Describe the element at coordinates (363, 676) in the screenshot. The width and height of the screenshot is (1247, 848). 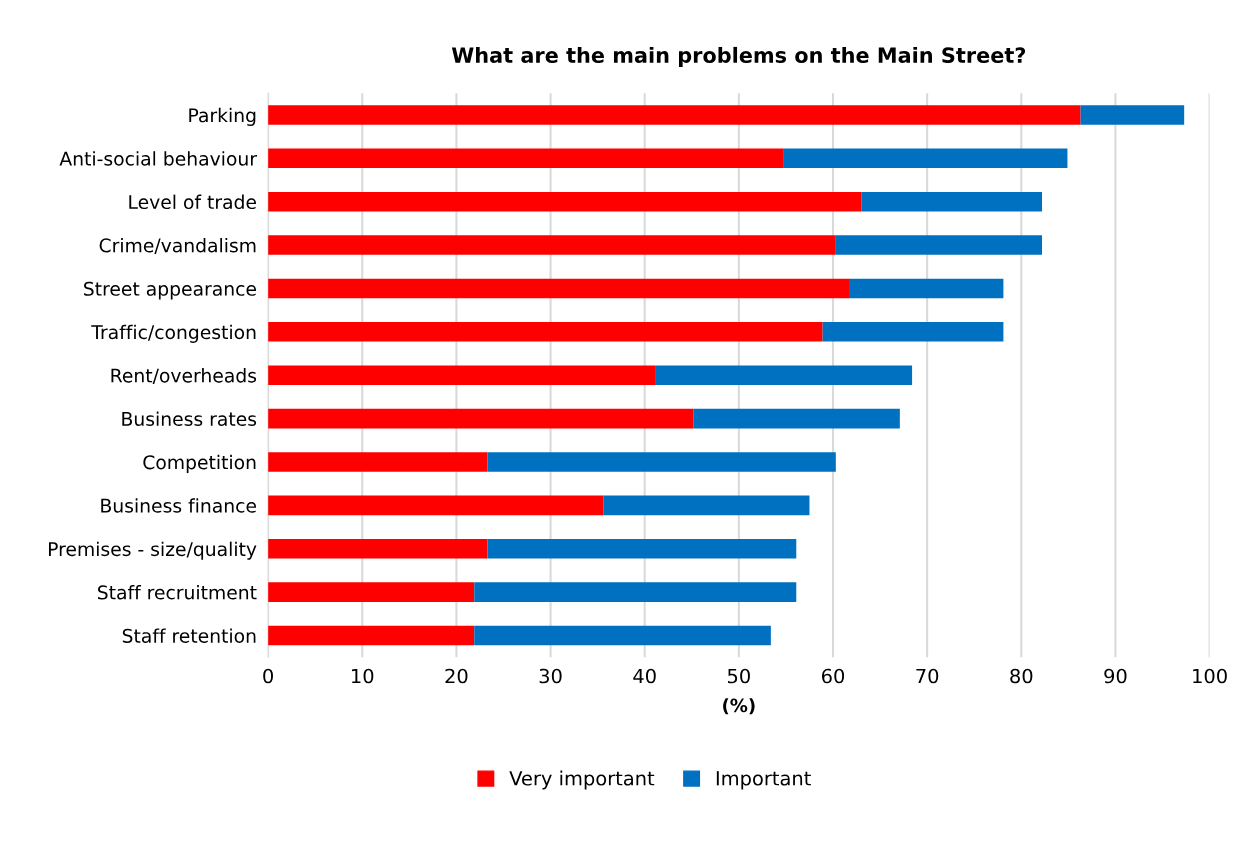
I see `x-tick-label: 10` at that location.